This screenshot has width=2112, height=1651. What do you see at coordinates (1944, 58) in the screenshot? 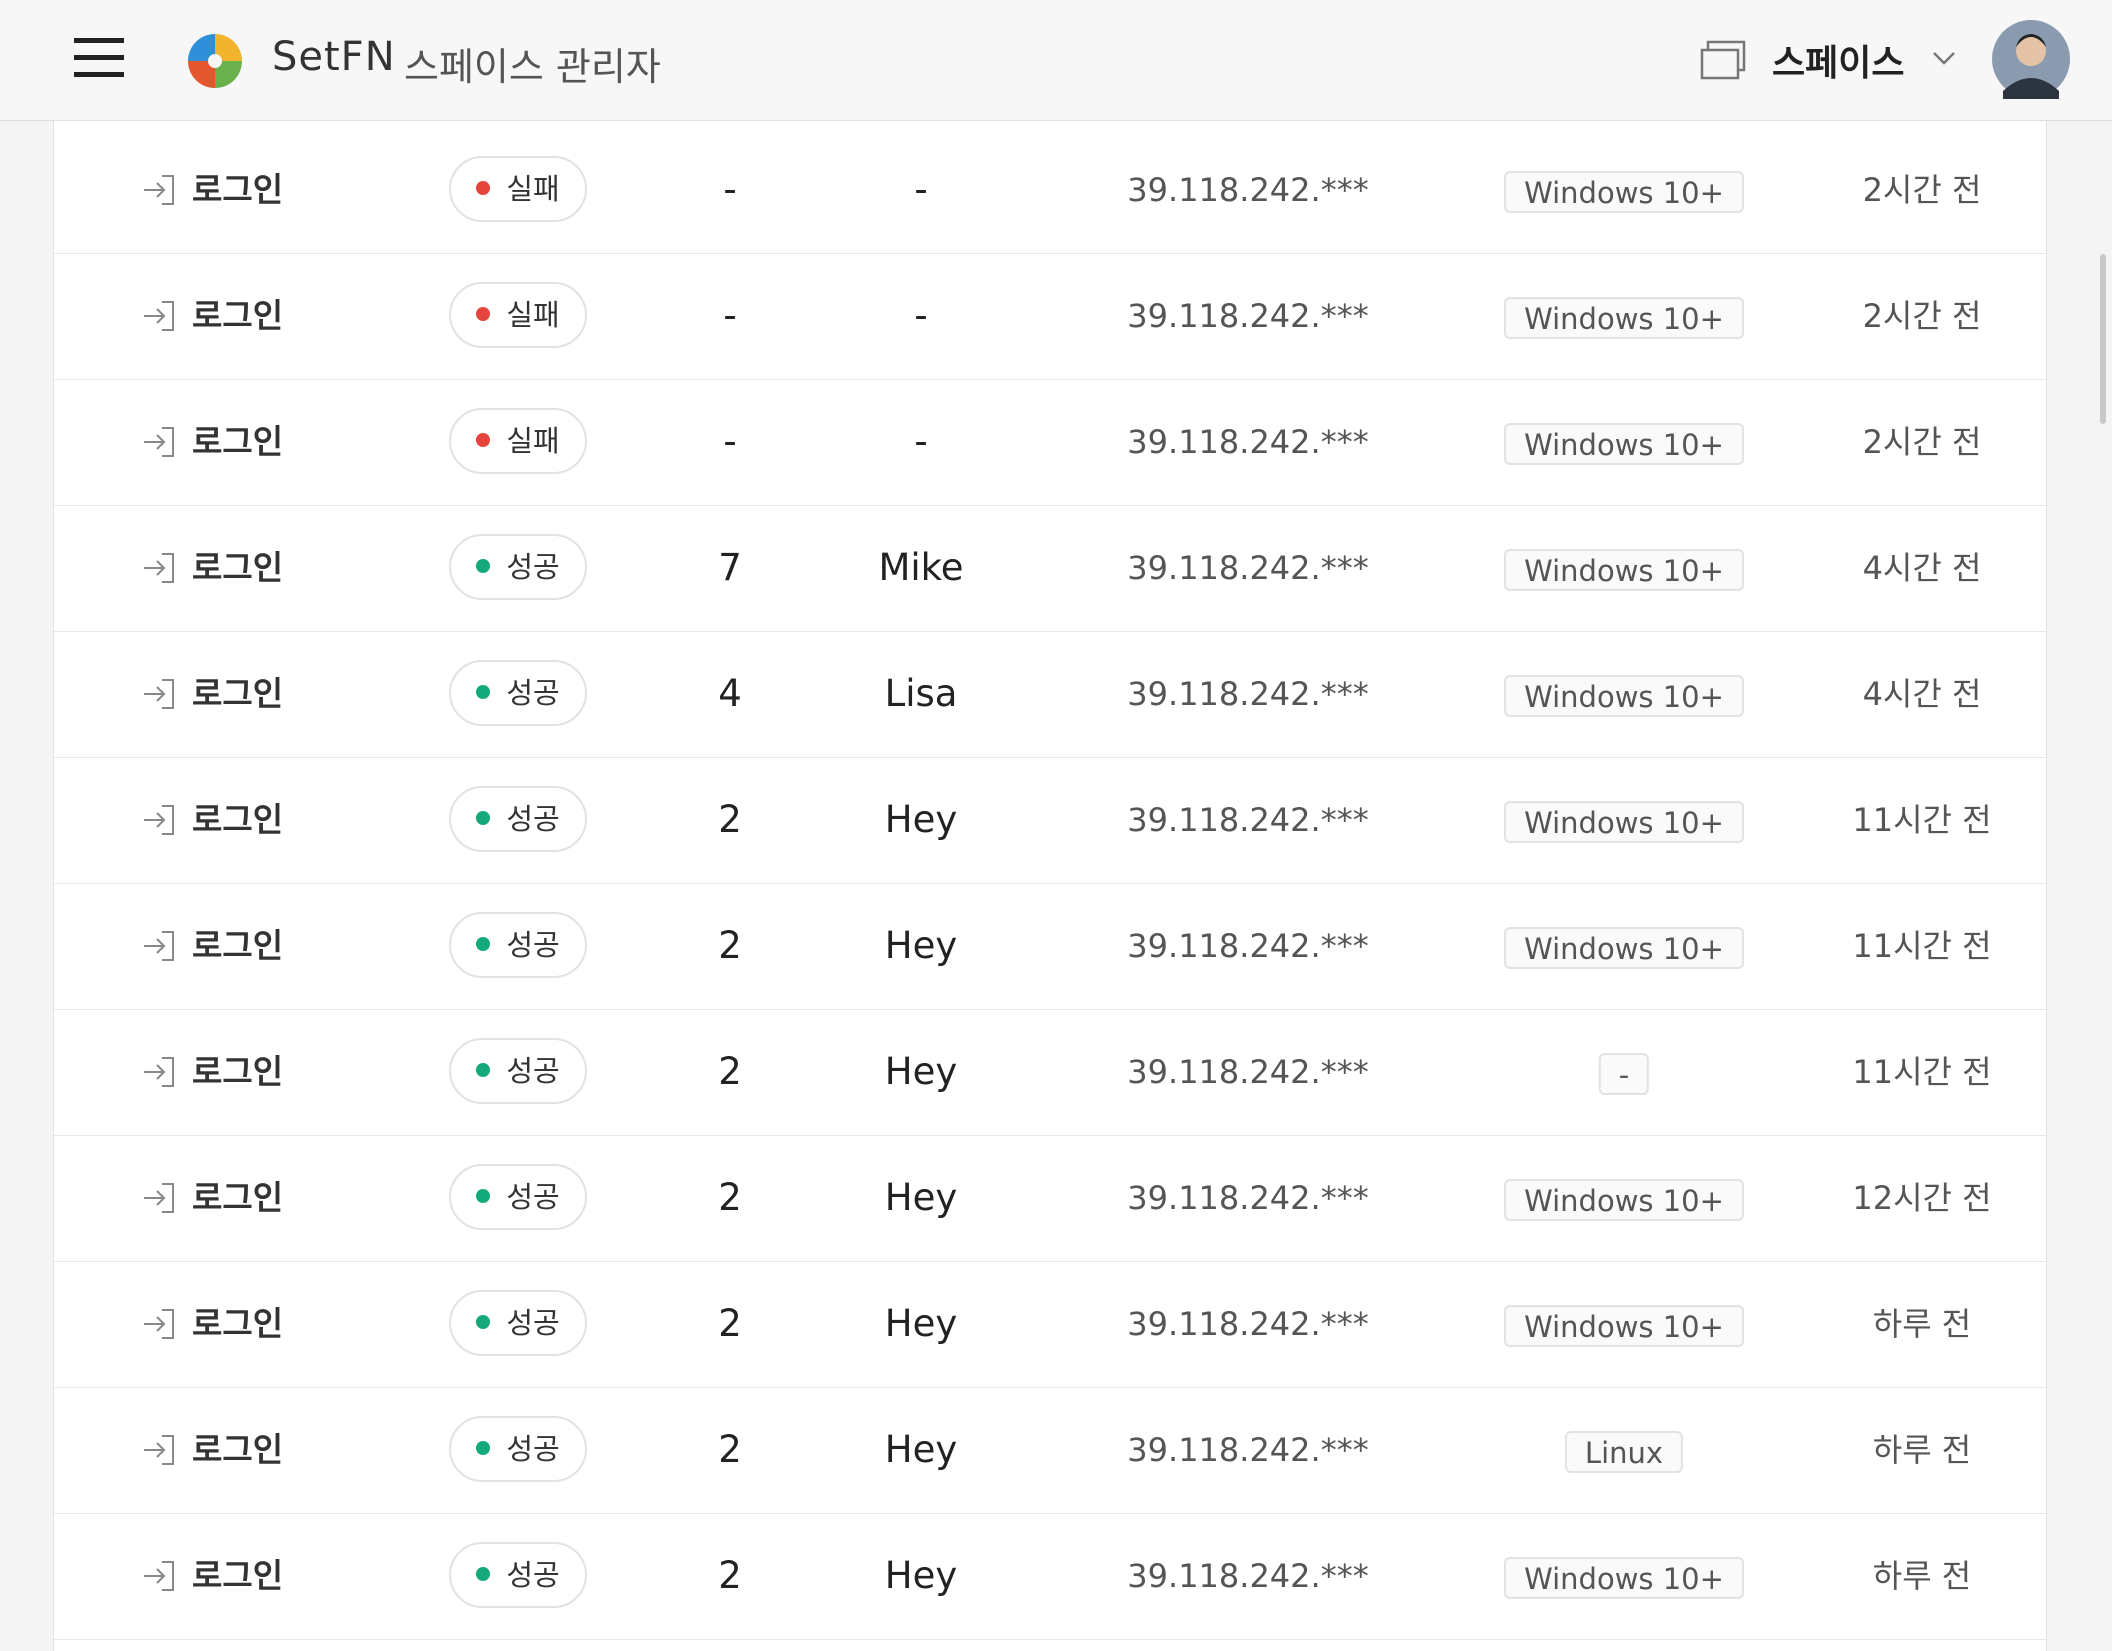
I see `dropdown-arrow` at bounding box center [1944, 58].